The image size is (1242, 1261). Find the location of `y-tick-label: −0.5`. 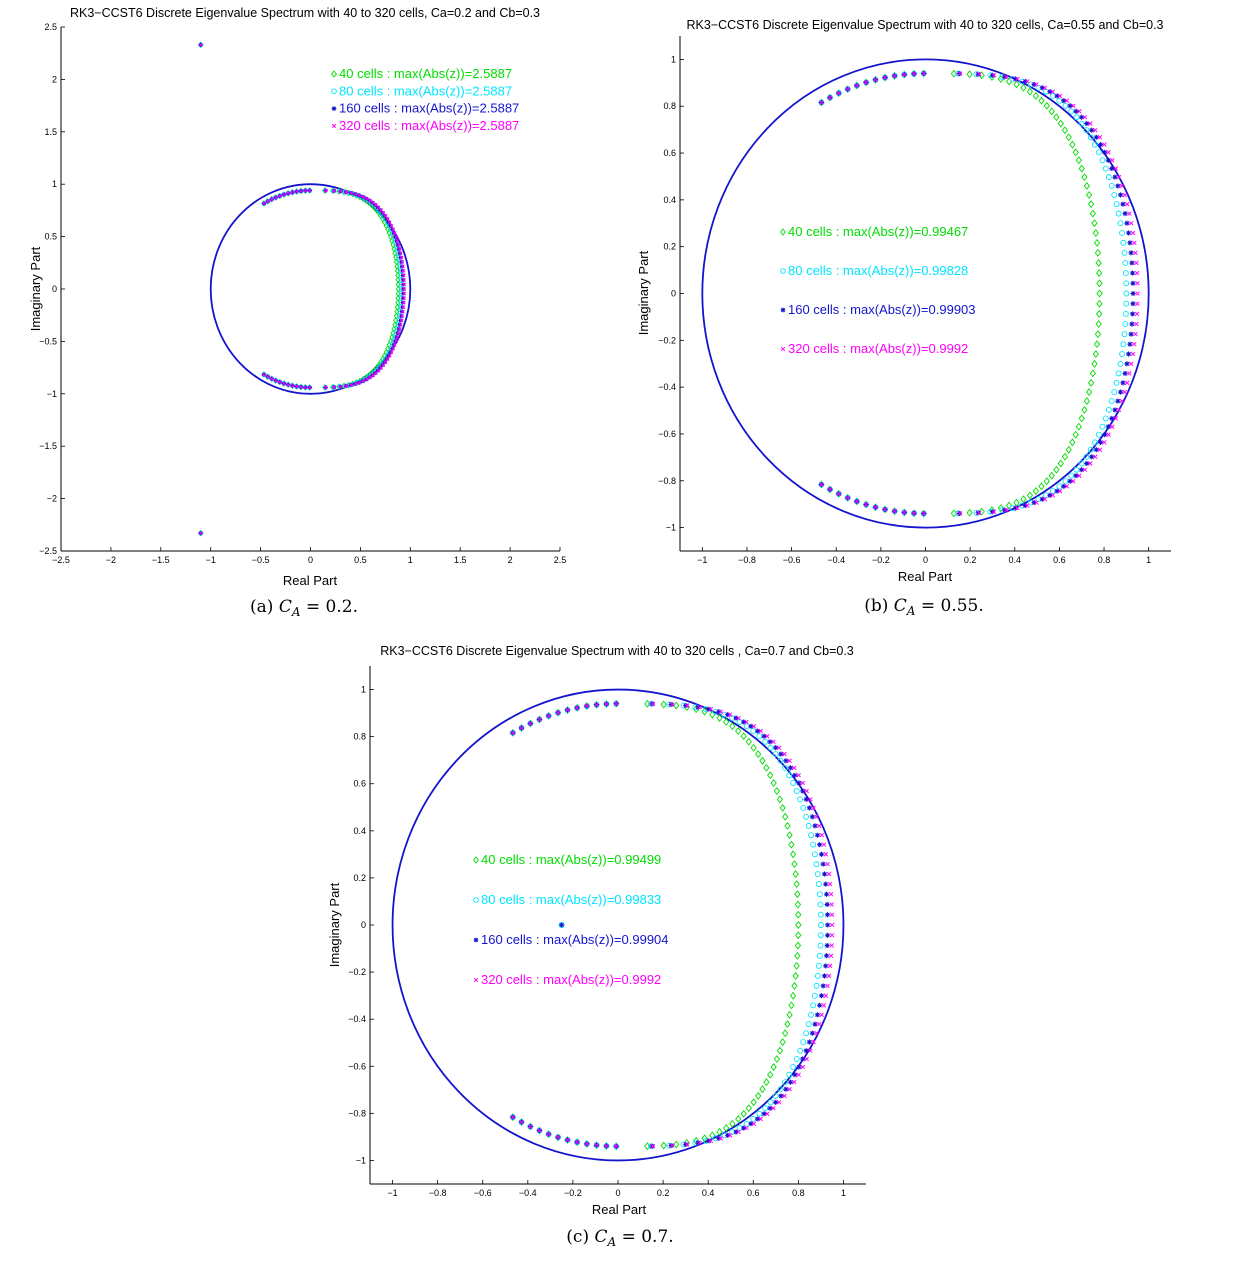

y-tick-label: −0.5 is located at coordinates (48, 341).